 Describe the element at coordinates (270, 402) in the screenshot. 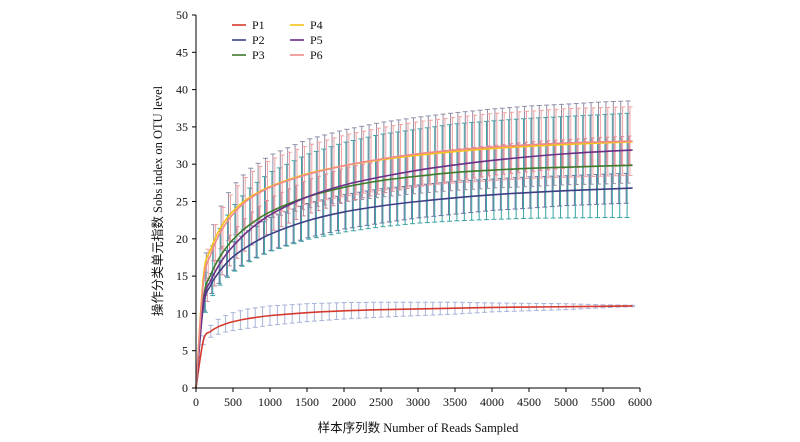

I see `x-tick-label: 1000` at that location.